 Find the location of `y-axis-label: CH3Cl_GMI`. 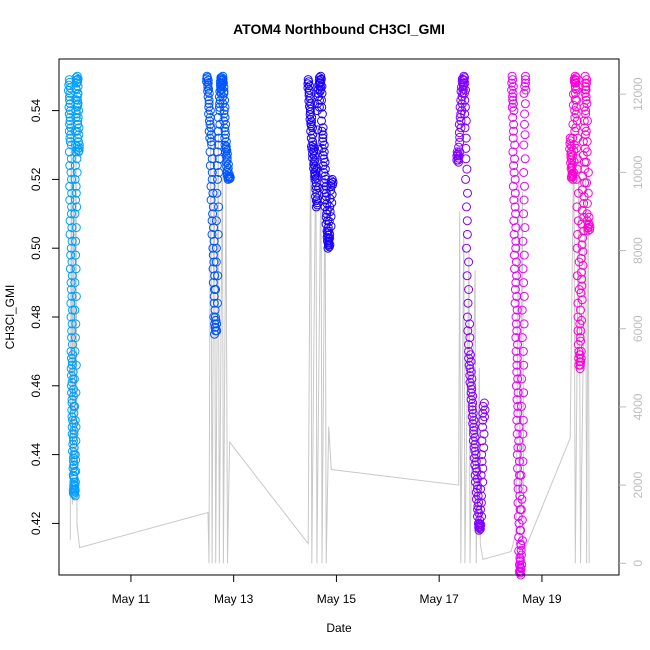

y-axis-label: CH3Cl_GMI is located at coordinates (10, 317).